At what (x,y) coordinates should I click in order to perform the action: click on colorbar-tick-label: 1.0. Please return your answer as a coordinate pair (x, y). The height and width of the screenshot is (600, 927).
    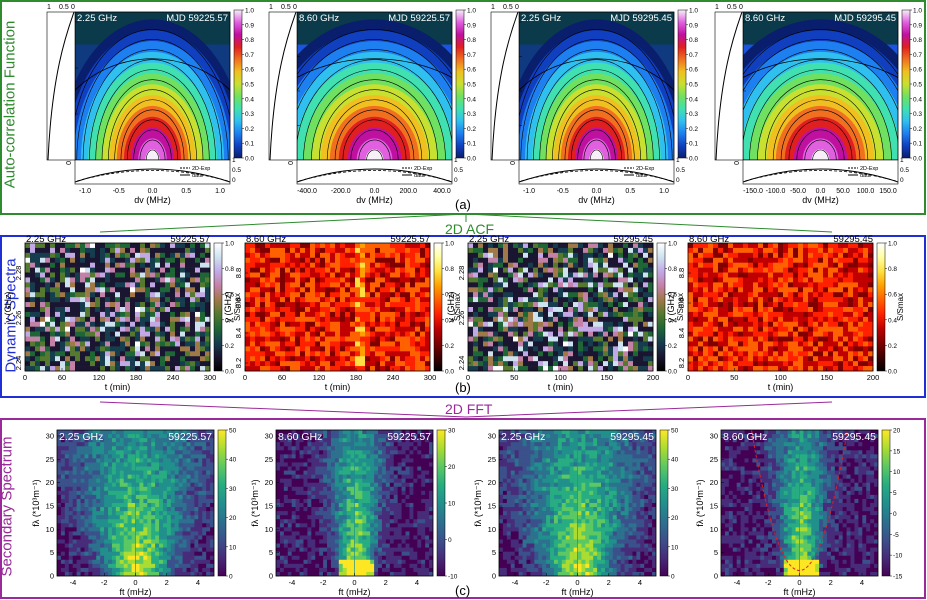
    Looking at the image, I should click on (693, 11).